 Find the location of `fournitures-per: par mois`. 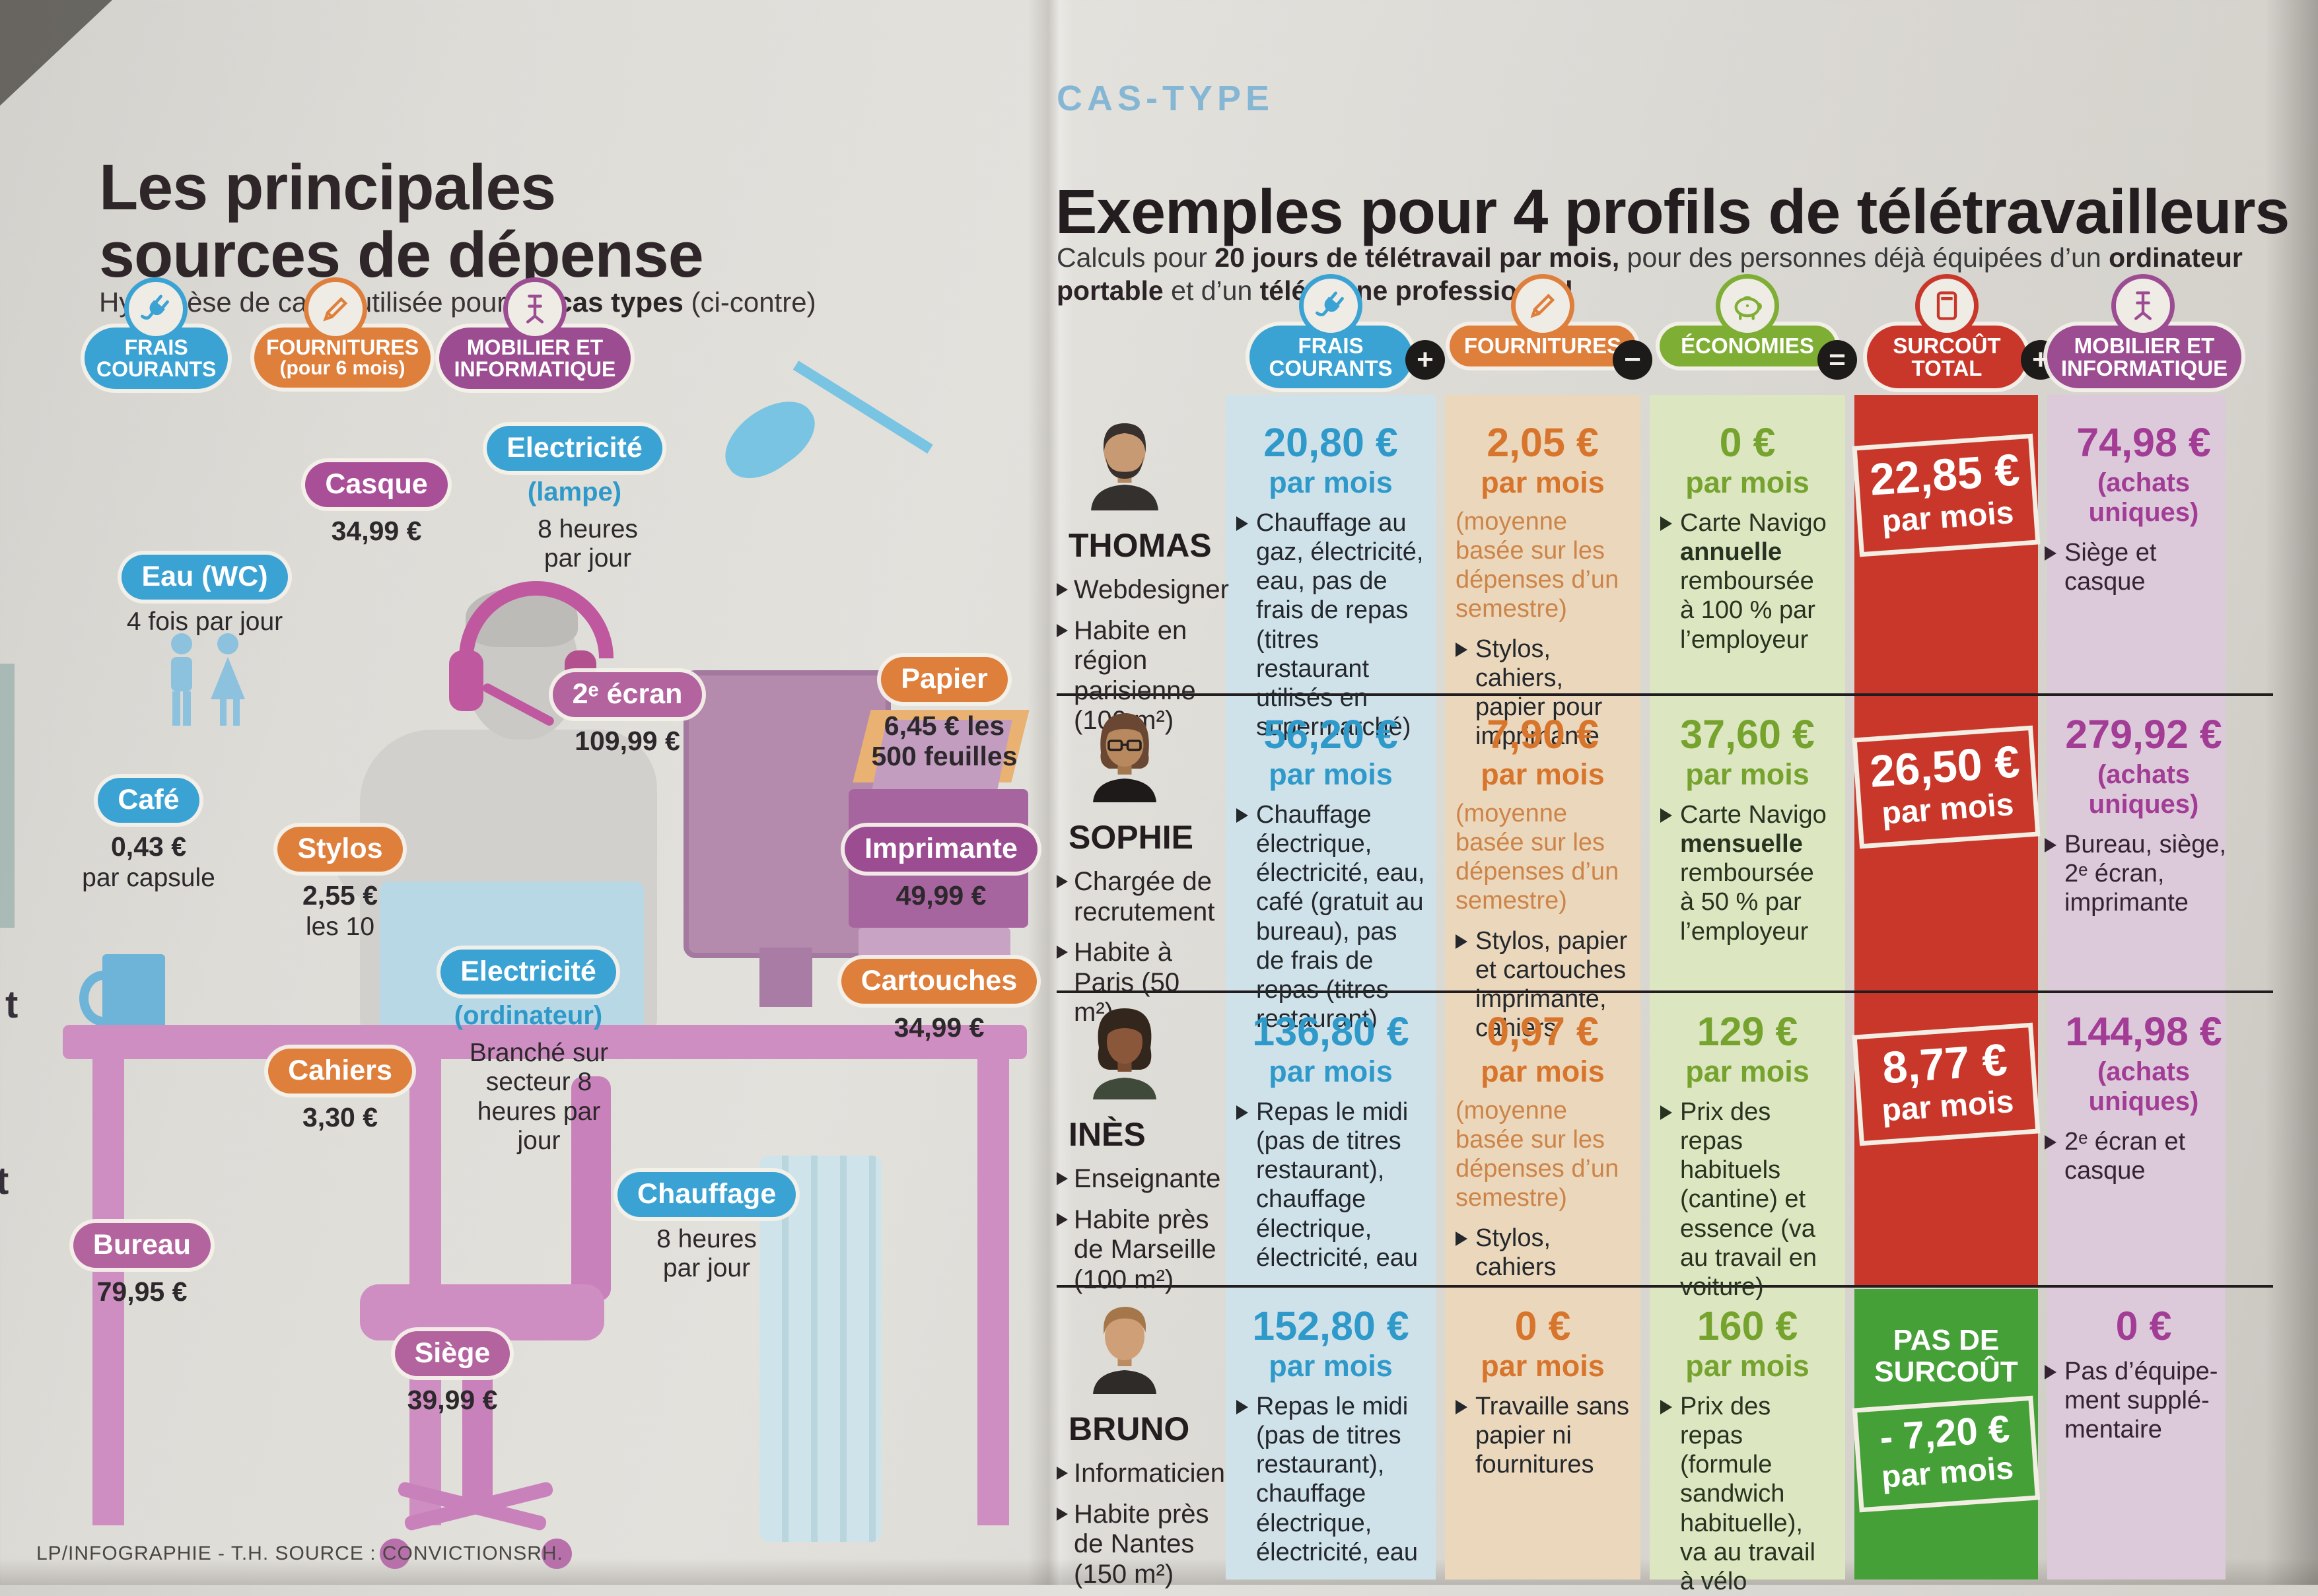

fournitures-per: par mois is located at coordinates (1543, 482).